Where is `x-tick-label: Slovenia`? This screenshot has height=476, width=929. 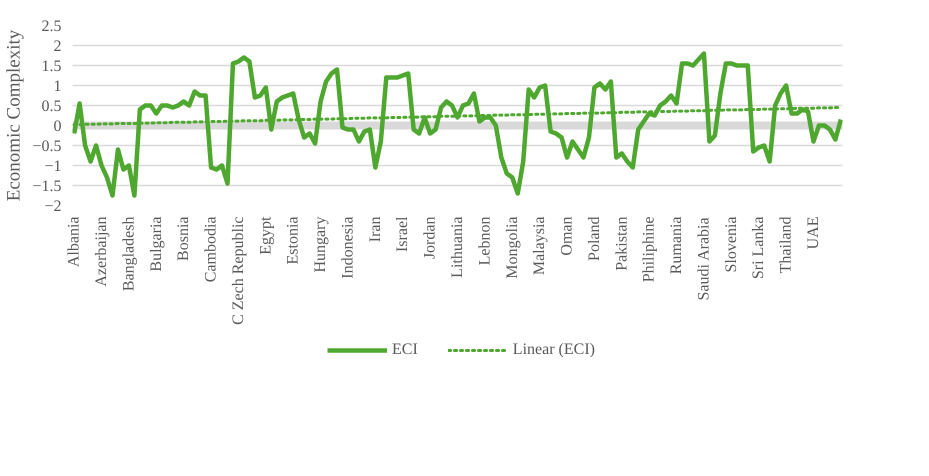
x-tick-label: Slovenia is located at coordinates (731, 244).